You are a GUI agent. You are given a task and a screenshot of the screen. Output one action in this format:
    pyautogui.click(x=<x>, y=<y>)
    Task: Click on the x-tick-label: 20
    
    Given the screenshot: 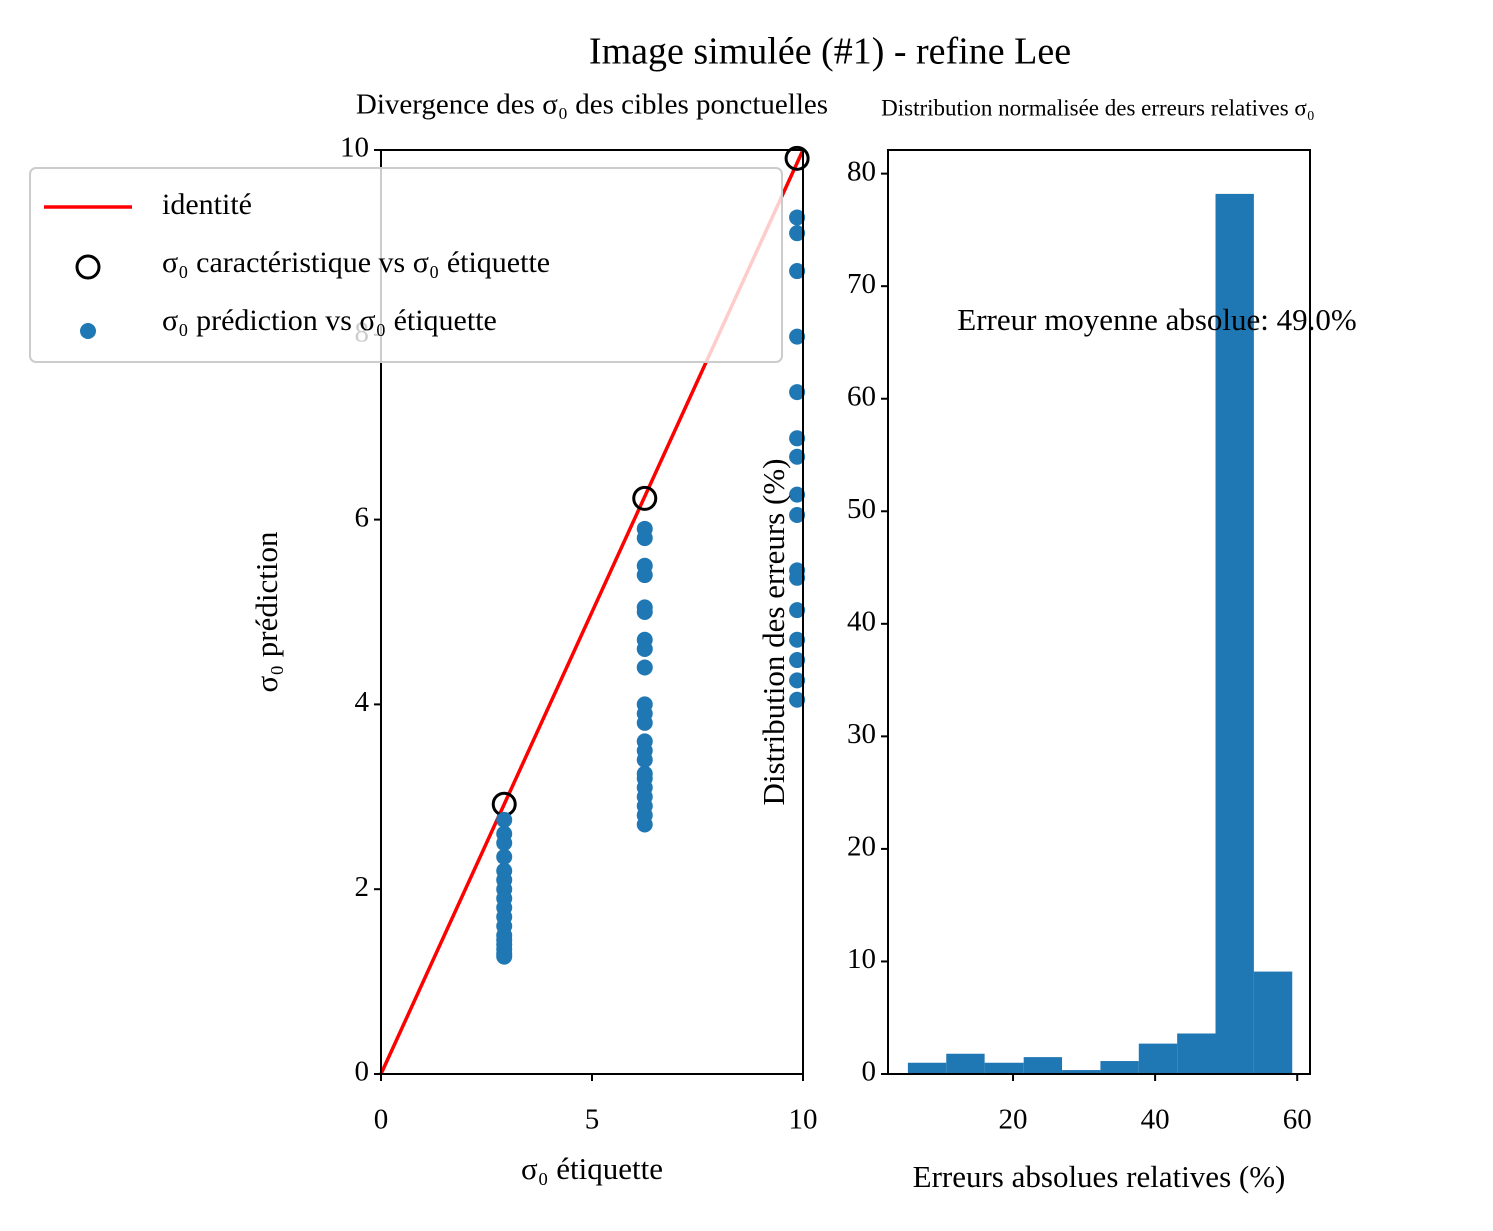 What is the action you would take?
    pyautogui.click(x=1013, y=1120)
    